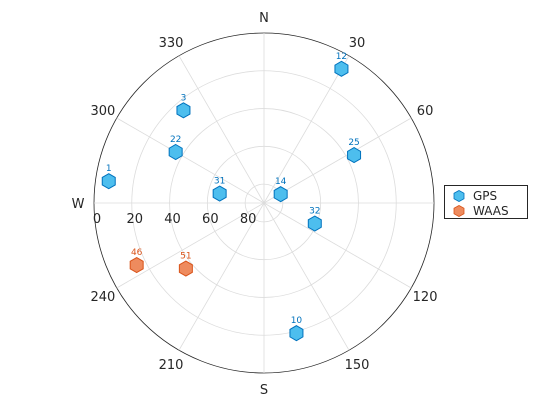  I want to click on legend-entry-gps: GPS, so click(486, 195).